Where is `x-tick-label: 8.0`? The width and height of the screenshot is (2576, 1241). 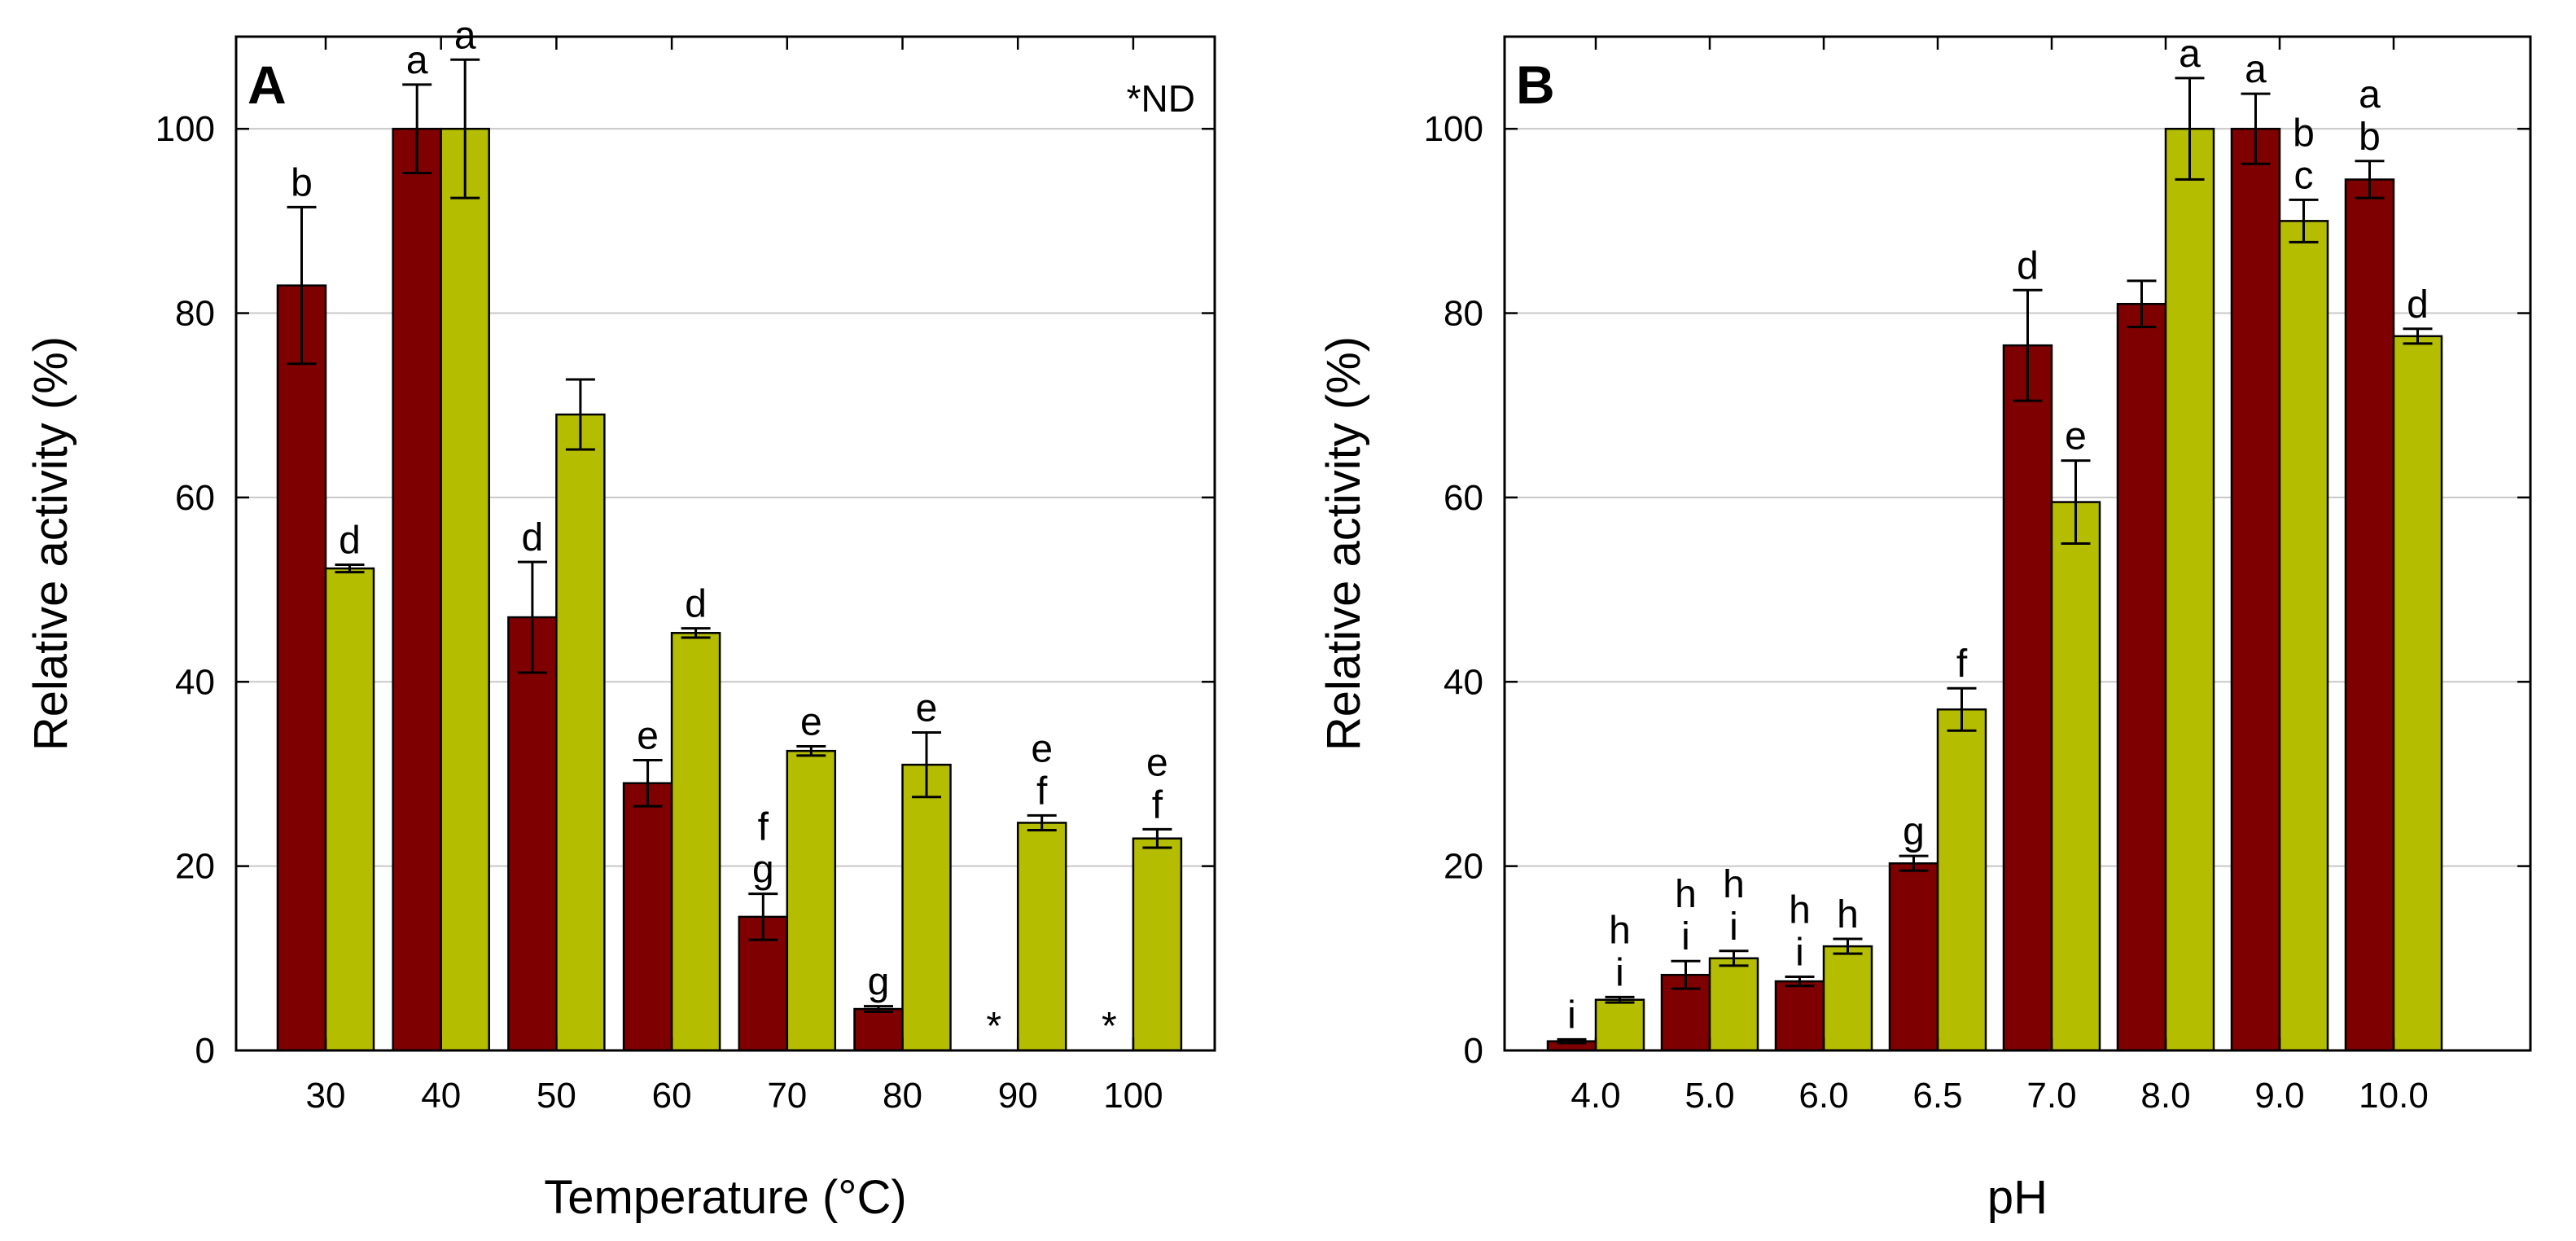 x-tick-label: 8.0 is located at coordinates (2165, 1096).